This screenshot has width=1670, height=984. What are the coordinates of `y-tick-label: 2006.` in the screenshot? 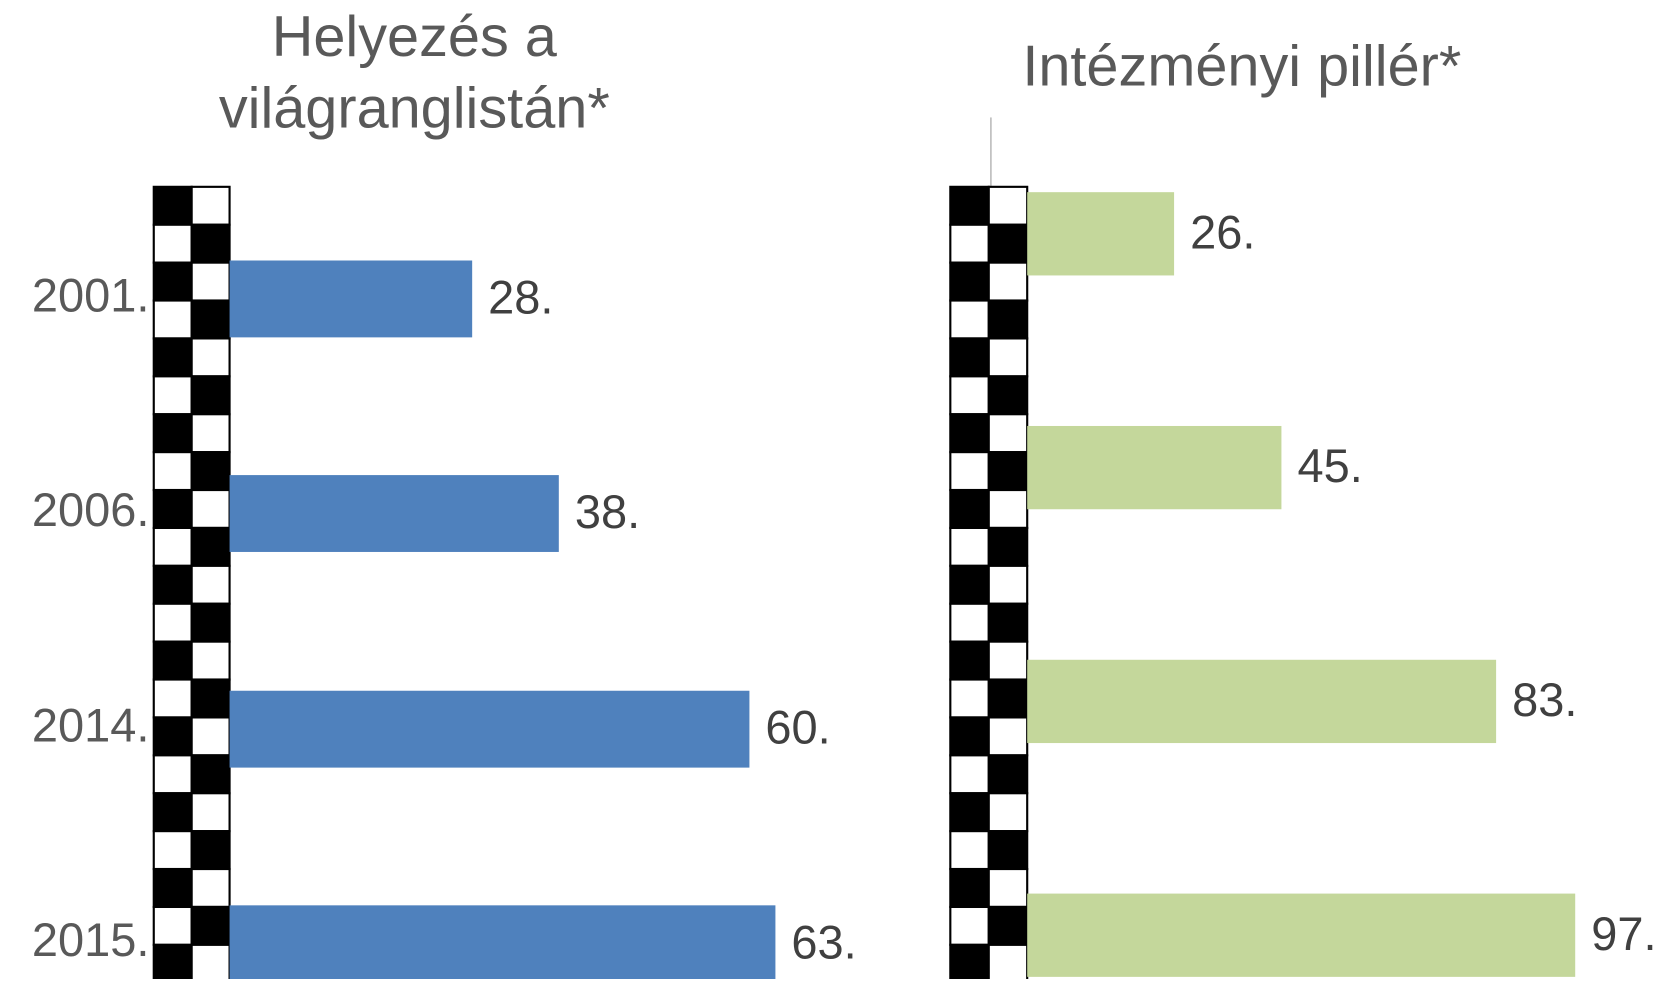 It's located at (91, 509).